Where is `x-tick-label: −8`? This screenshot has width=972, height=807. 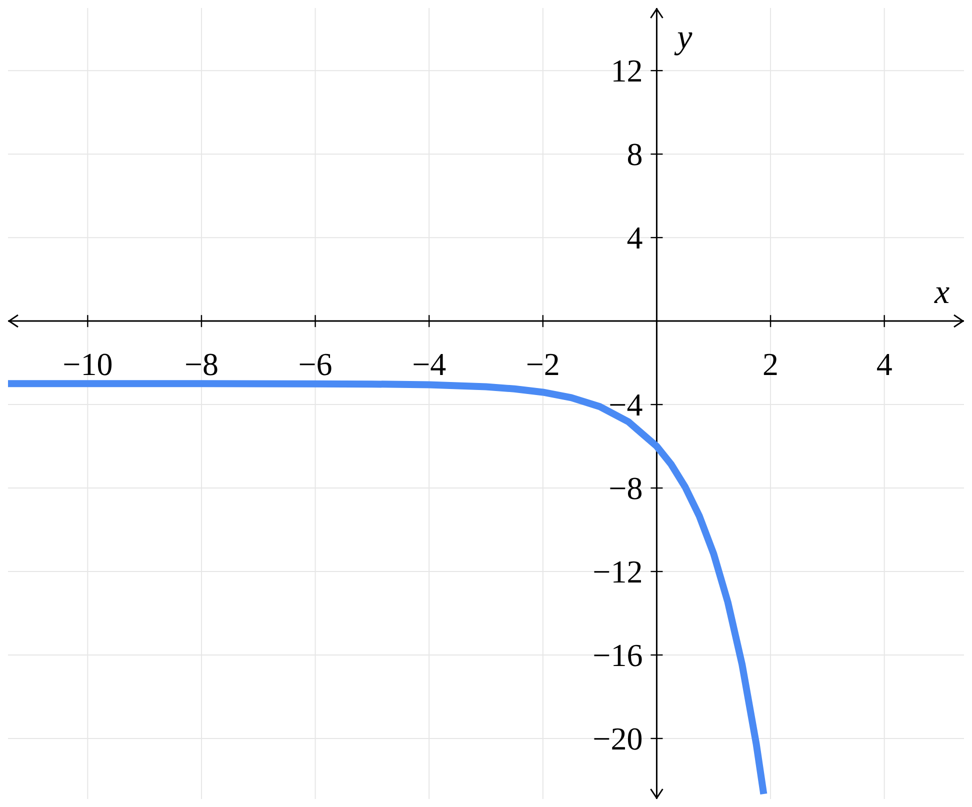 x-tick-label: −8 is located at coordinates (201, 364).